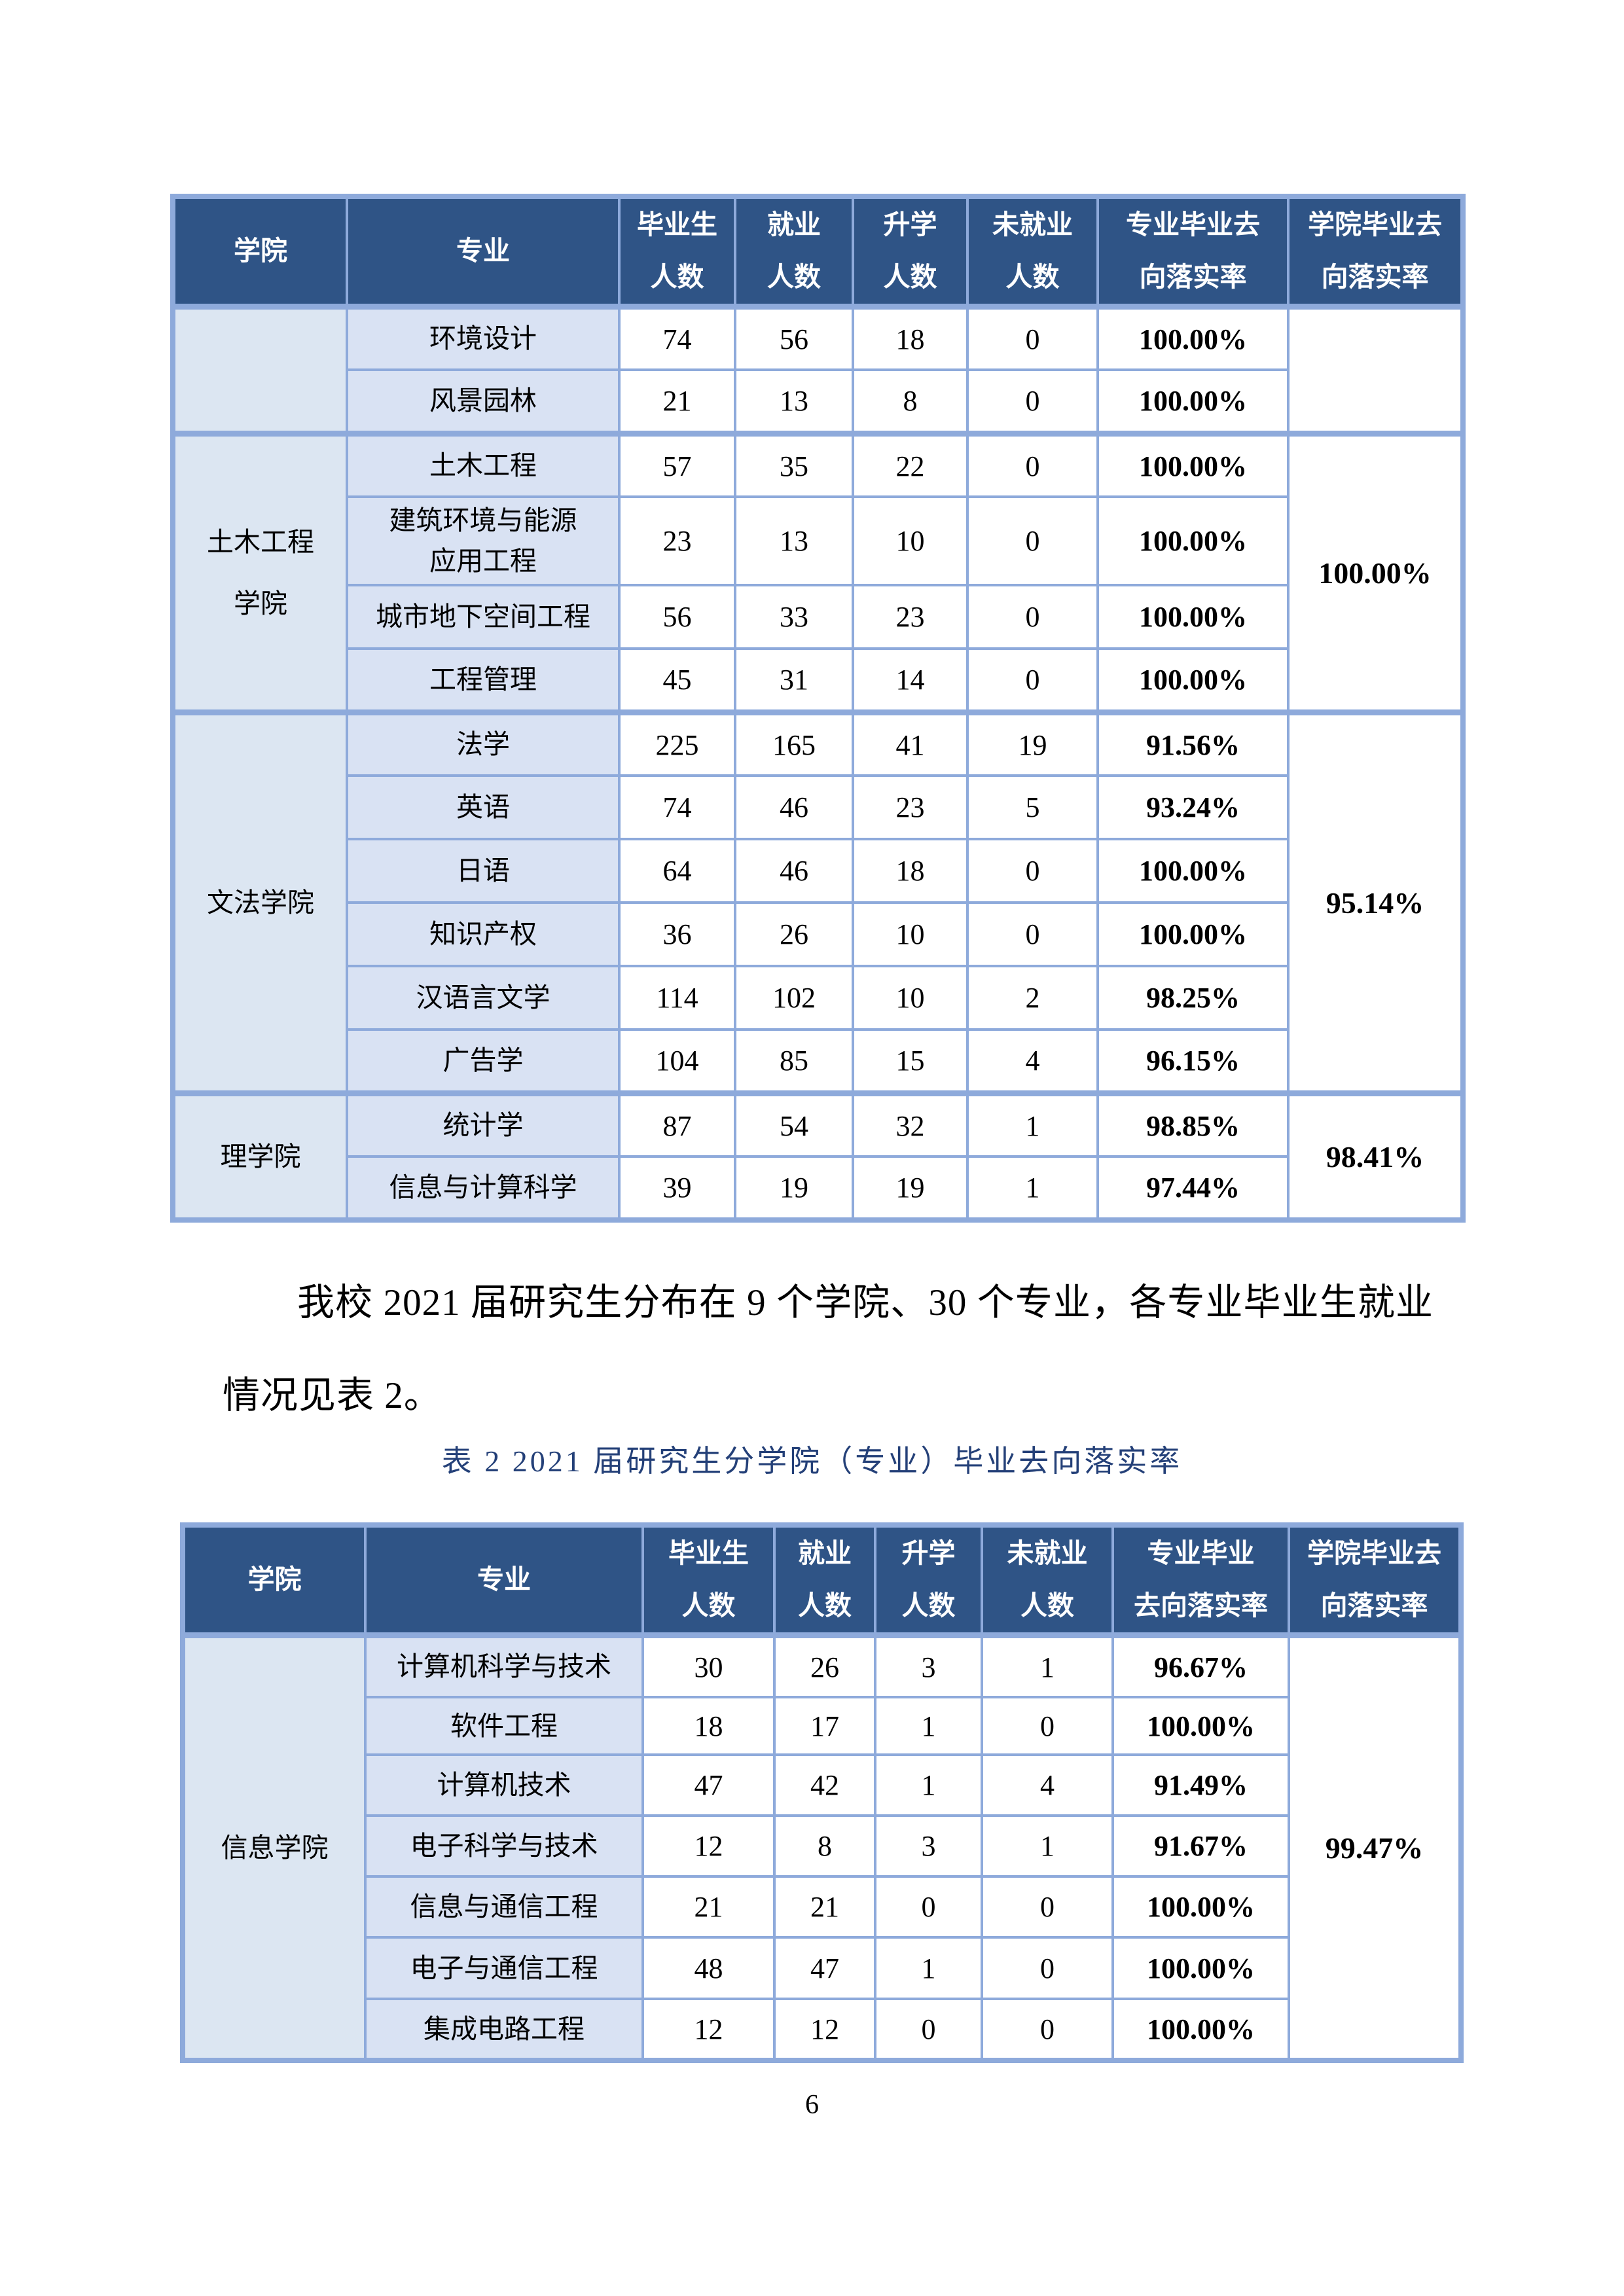  I want to click on major-cell: 计算机科学与技术, so click(504, 1665).